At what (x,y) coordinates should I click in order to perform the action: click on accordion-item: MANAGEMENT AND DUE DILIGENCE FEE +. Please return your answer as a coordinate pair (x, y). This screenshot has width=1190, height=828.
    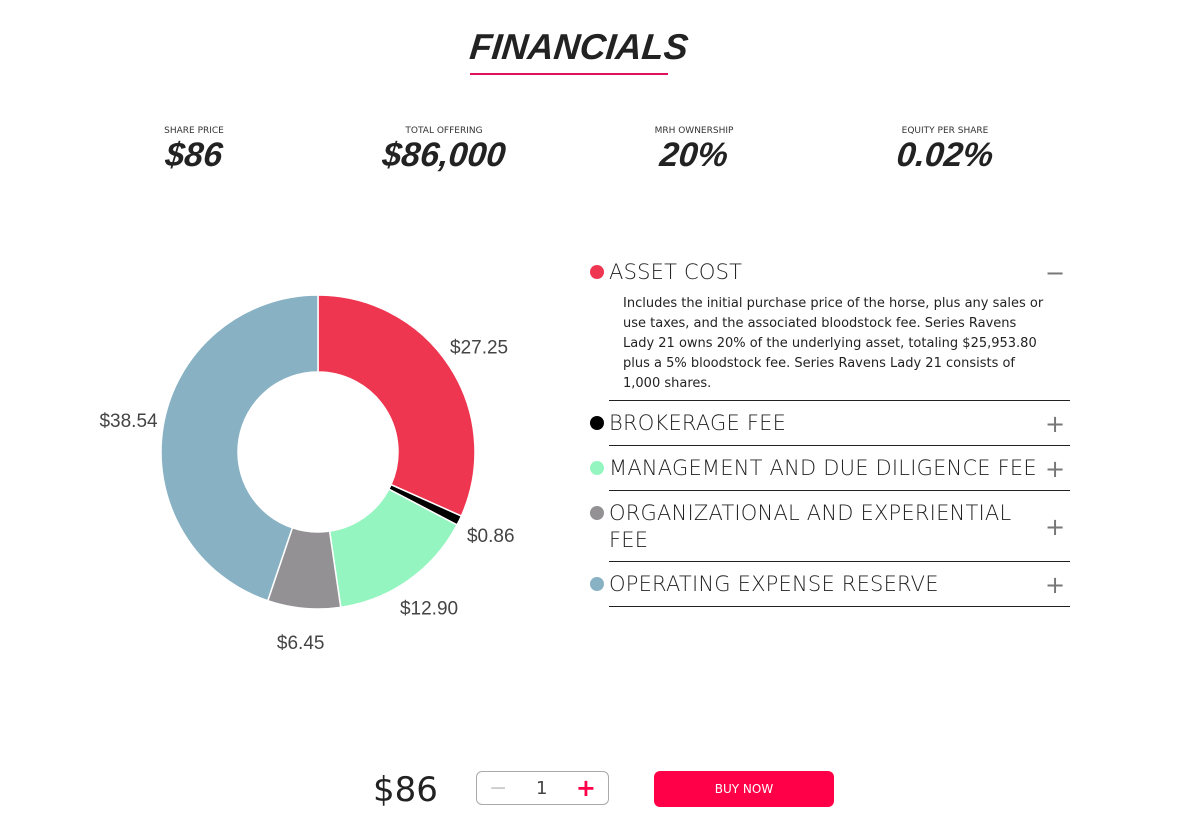
    Looking at the image, I should click on (830, 468).